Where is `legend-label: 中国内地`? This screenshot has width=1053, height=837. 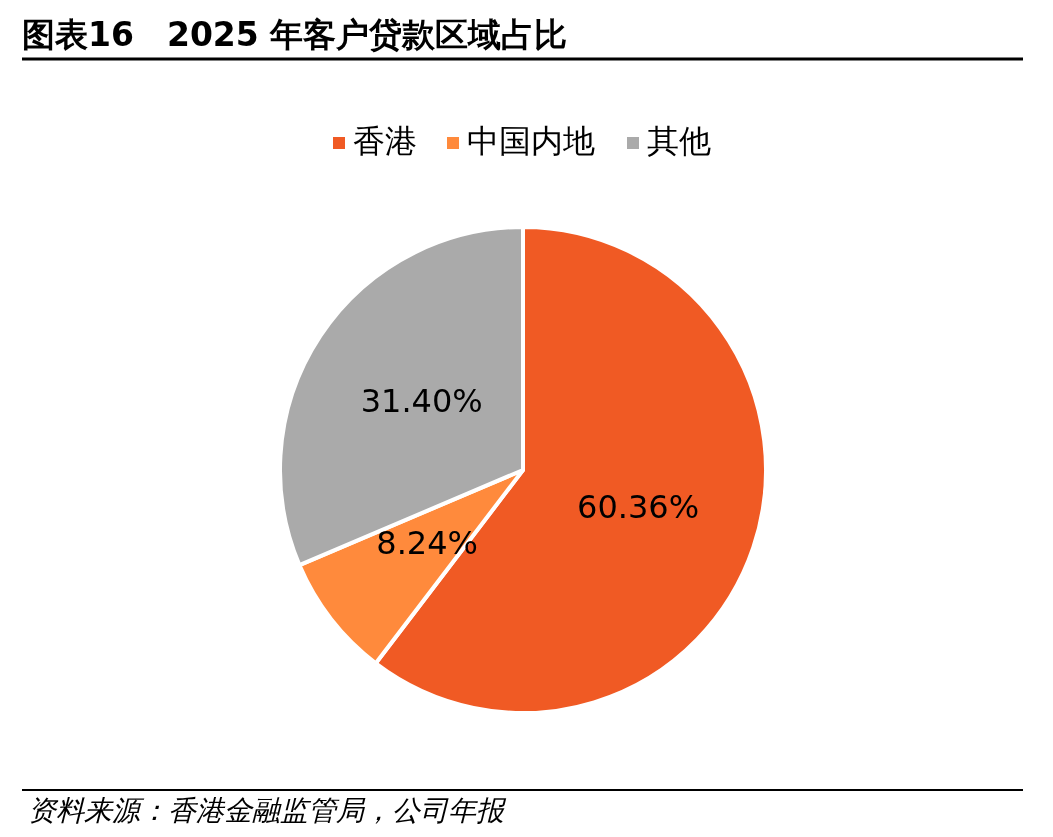
legend-label: 中国内地 is located at coordinates (531, 141).